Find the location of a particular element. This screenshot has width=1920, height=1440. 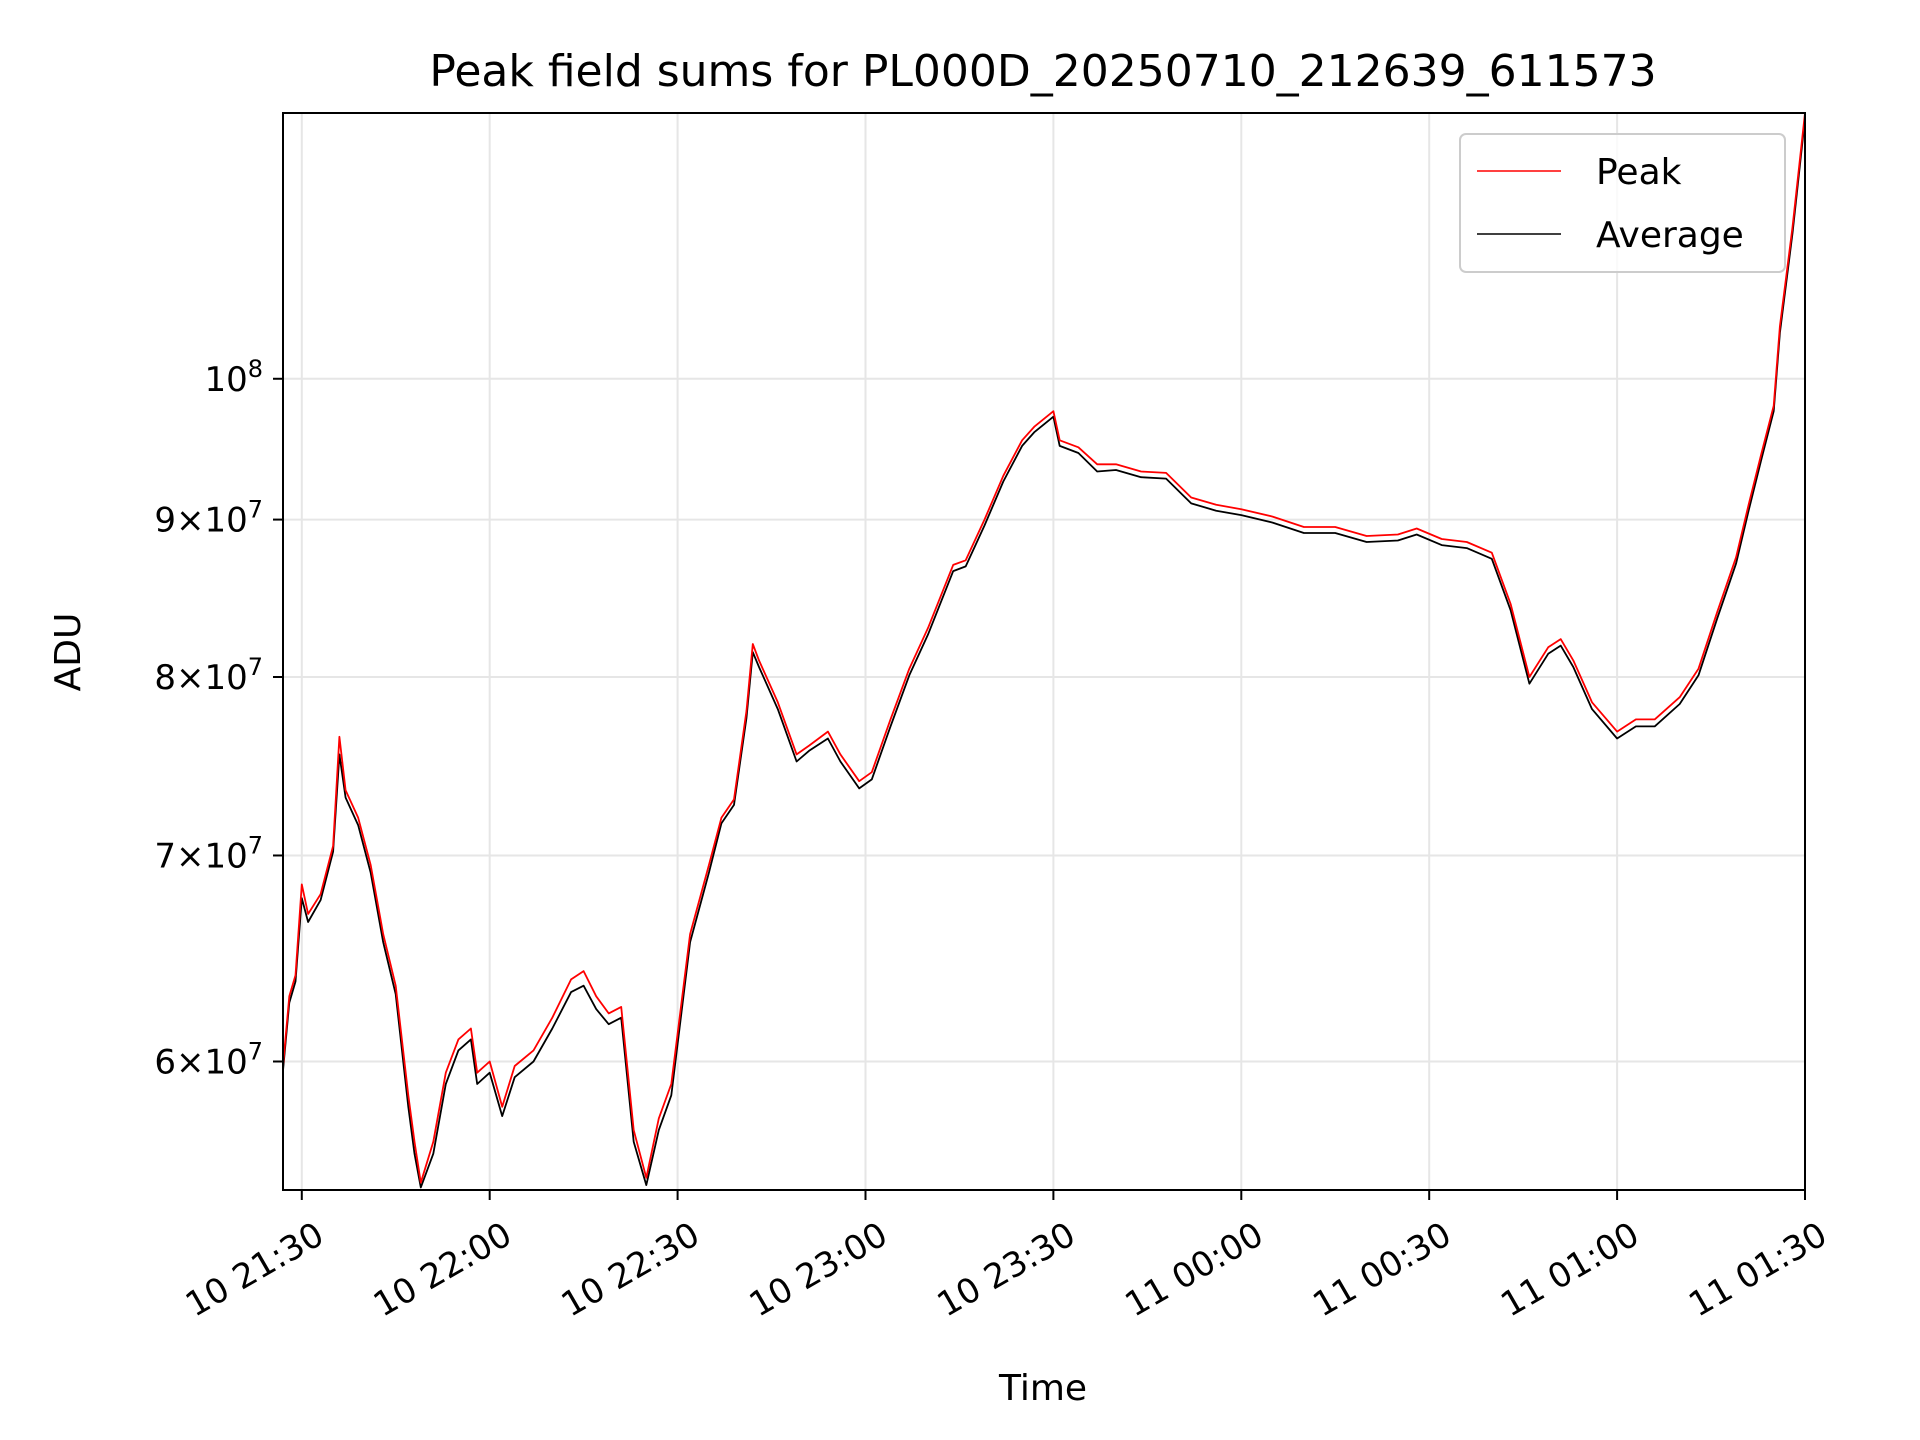

y-tick-label: 108 is located at coordinates (233, 377).